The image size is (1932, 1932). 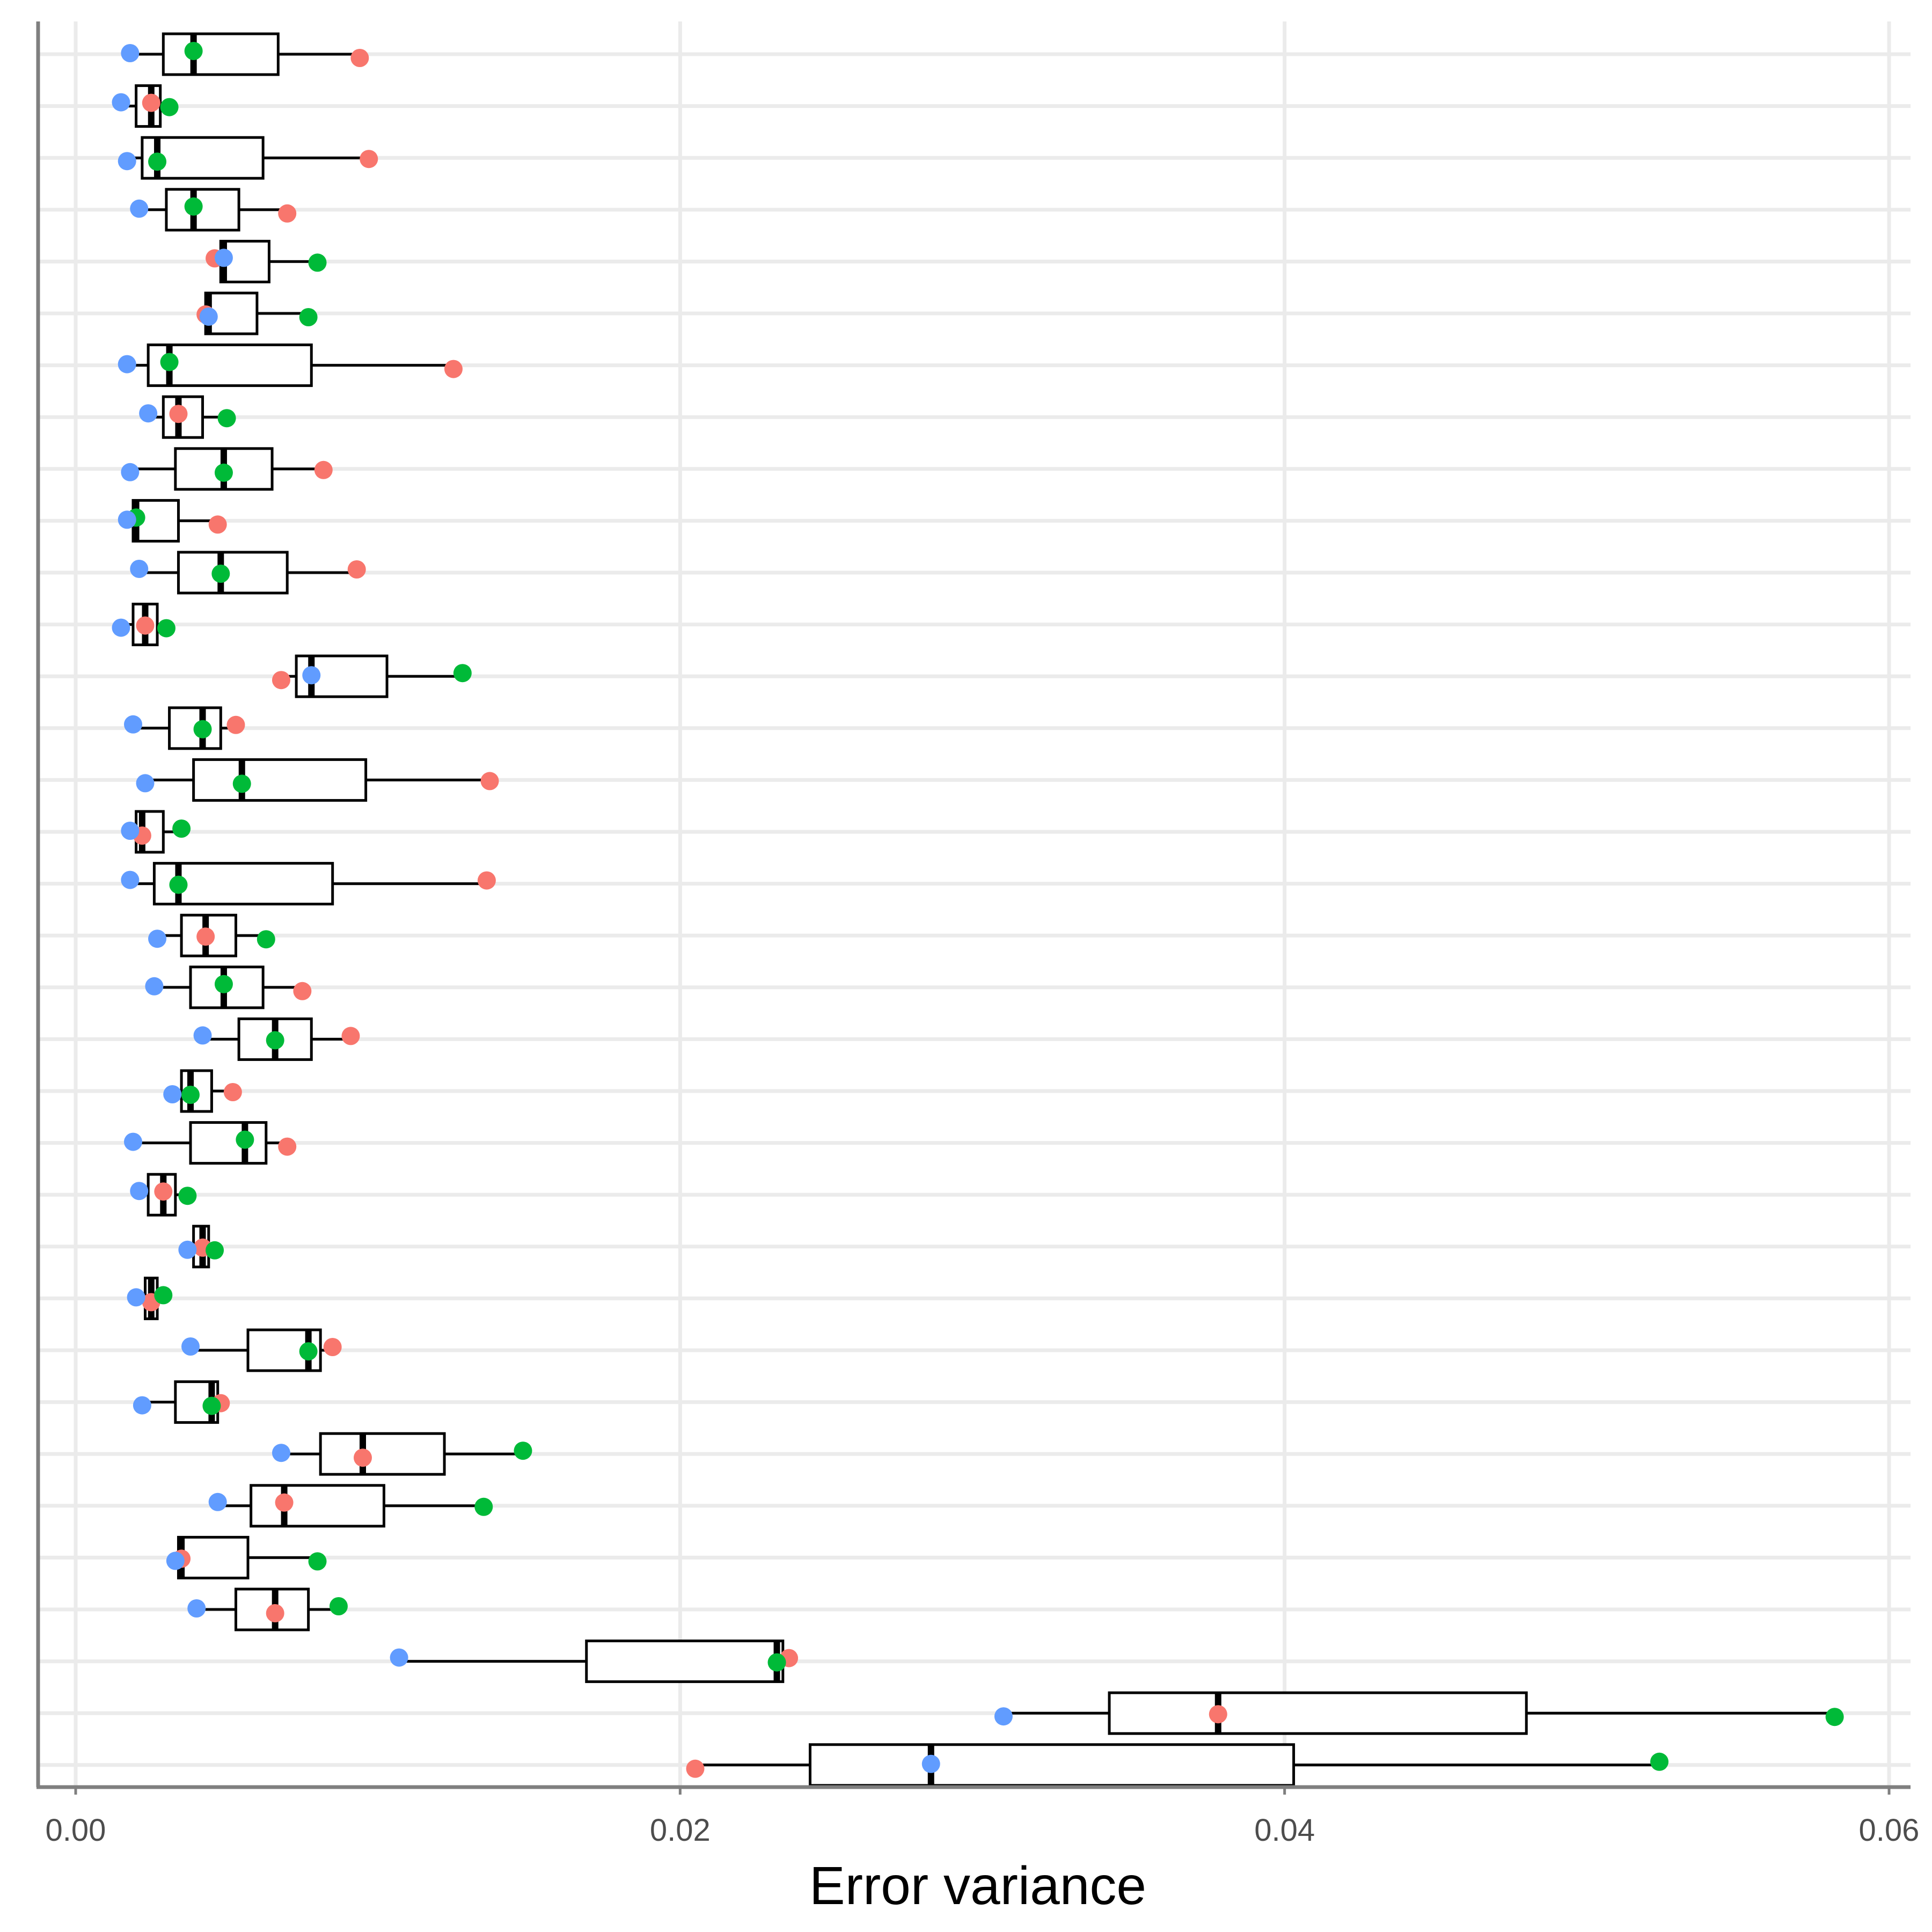 What do you see at coordinates (1889, 1830) in the screenshot?
I see `x-tick-label: 0.06` at bounding box center [1889, 1830].